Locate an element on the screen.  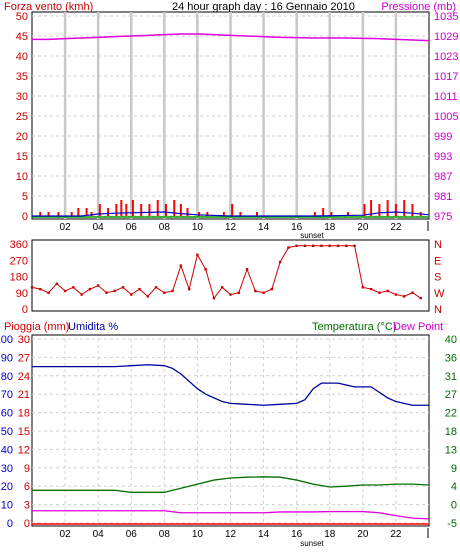
pressure-tick-label: 999 is located at coordinates (443, 137).